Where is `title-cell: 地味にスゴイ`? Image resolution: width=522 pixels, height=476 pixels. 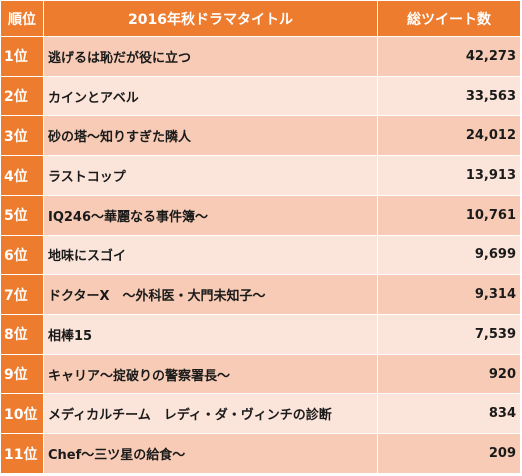
title-cell: 地味にスゴイ is located at coordinates (210, 255).